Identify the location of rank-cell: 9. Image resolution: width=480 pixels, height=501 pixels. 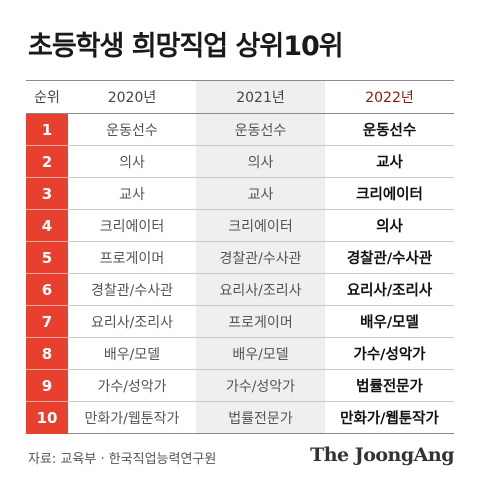
(47, 385).